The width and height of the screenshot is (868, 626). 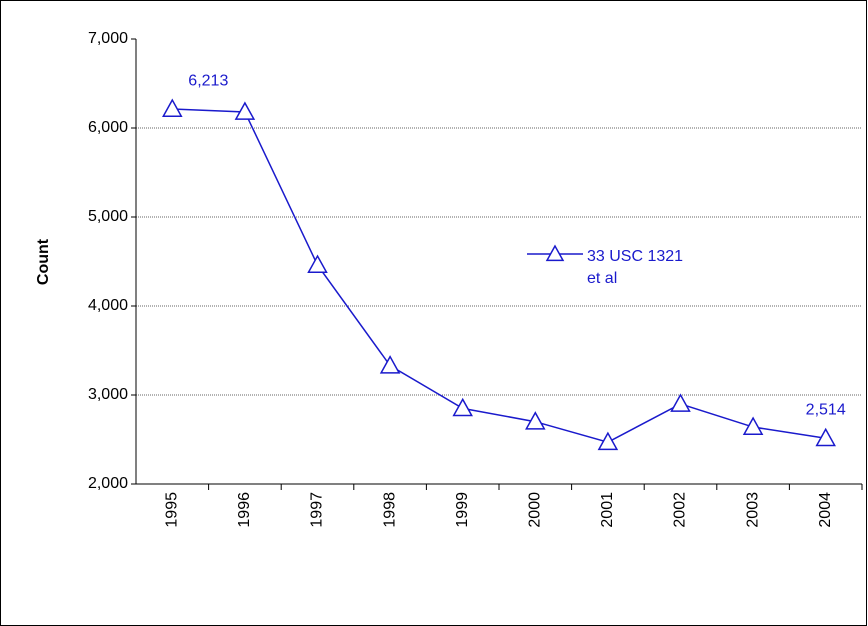 I want to click on y-tick-label: 6,000, so click(x=108, y=127).